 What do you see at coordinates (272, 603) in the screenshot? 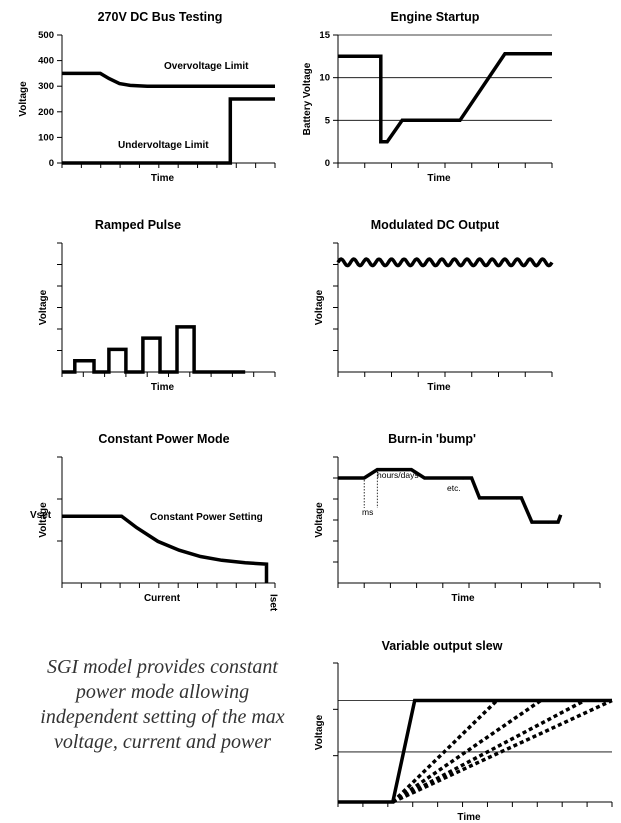
I see `x-tick-label-iset: Iset` at bounding box center [272, 603].